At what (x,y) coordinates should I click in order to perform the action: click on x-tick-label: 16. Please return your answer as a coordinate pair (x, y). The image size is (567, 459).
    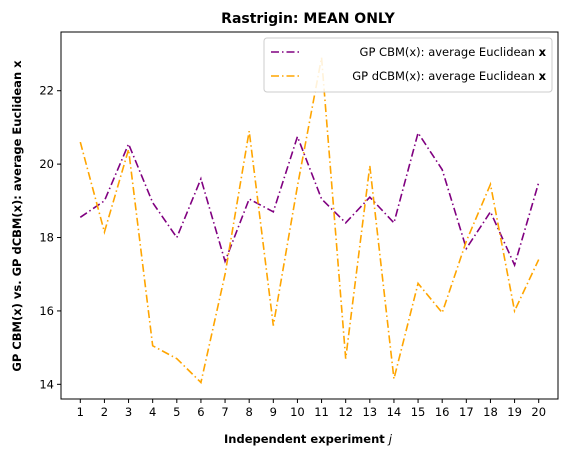
    Looking at the image, I should click on (442, 412).